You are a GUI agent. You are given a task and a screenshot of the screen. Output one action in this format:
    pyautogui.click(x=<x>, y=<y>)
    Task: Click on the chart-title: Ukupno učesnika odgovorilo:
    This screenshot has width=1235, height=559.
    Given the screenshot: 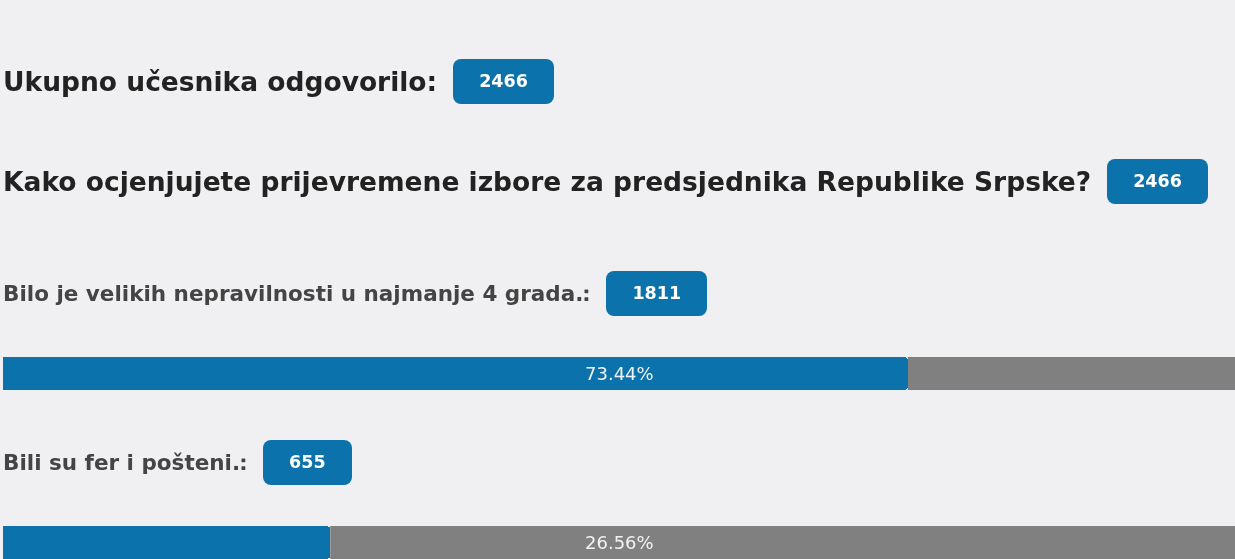 What is the action you would take?
    pyautogui.click(x=220, y=81)
    